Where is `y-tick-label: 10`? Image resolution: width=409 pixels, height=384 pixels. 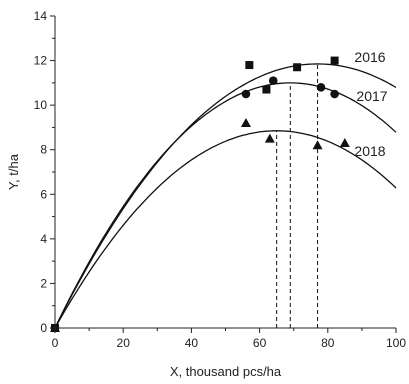 y-tick-label: 10 is located at coordinates (41, 105).